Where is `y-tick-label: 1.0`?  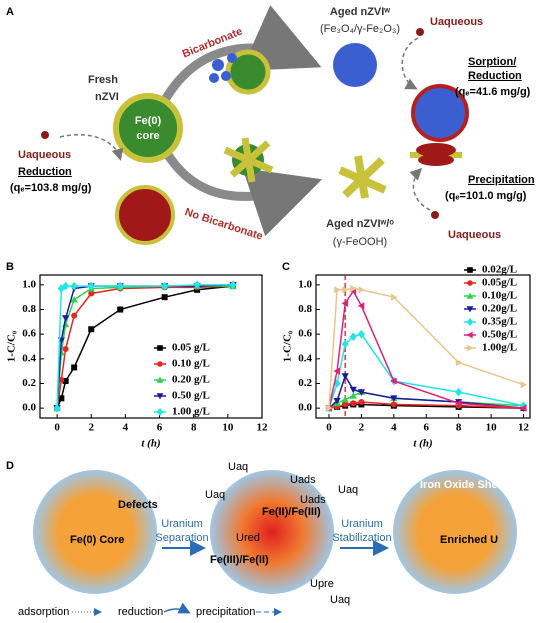
y-tick-label: 1.0 is located at coordinates (305, 284).